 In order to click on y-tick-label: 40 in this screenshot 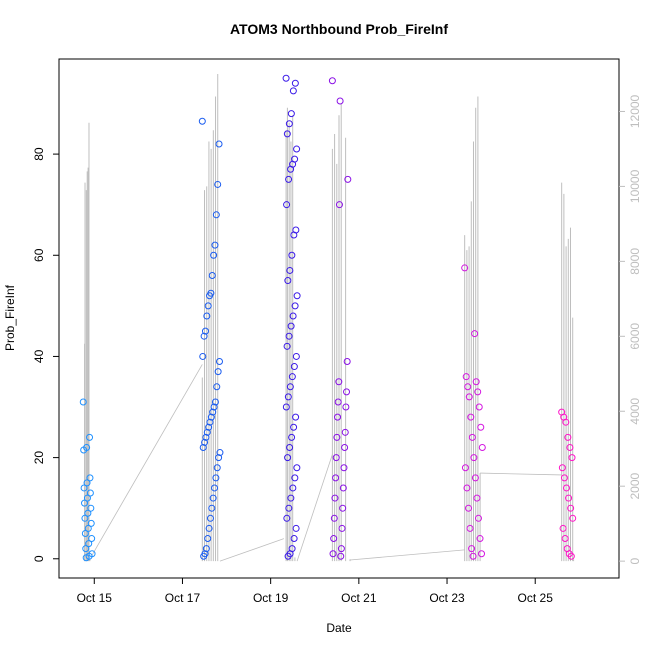, I will do `click(39, 356)`.